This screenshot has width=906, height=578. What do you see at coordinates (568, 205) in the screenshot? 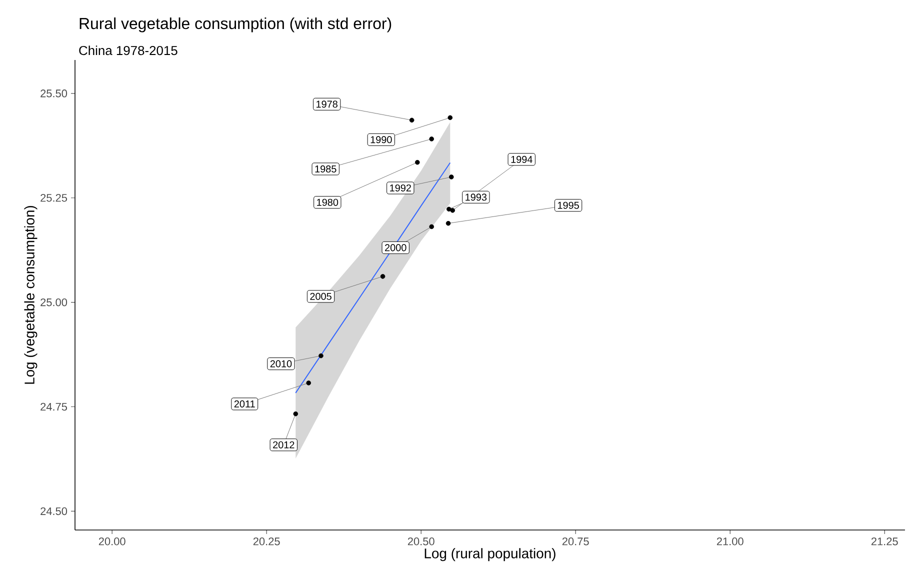
I see `annotation: 1995` at bounding box center [568, 205].